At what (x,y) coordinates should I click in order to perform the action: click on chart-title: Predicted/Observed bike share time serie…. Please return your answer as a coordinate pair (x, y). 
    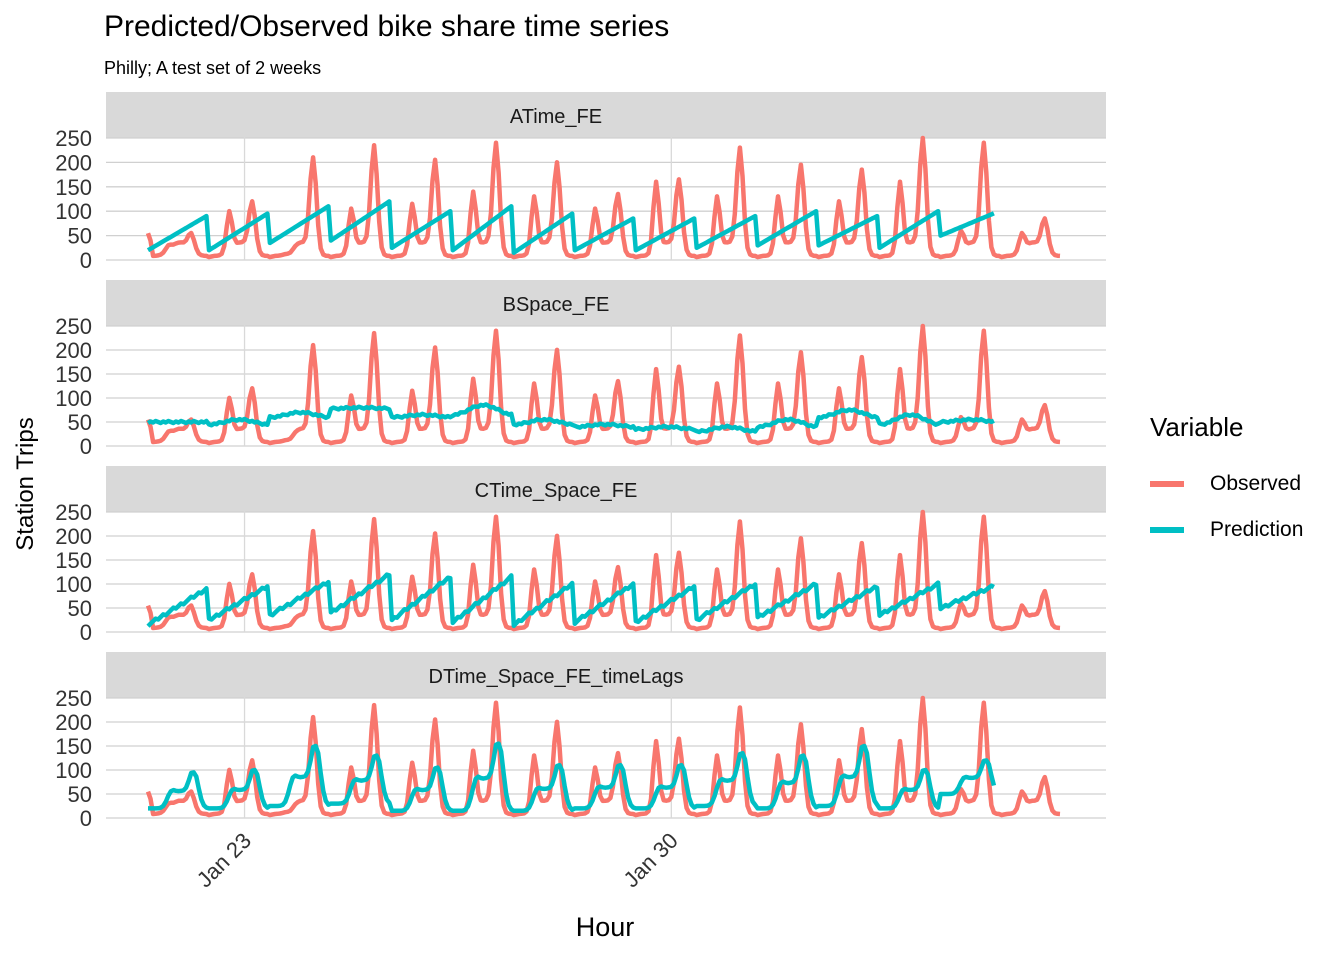
    Looking at the image, I should click on (387, 26).